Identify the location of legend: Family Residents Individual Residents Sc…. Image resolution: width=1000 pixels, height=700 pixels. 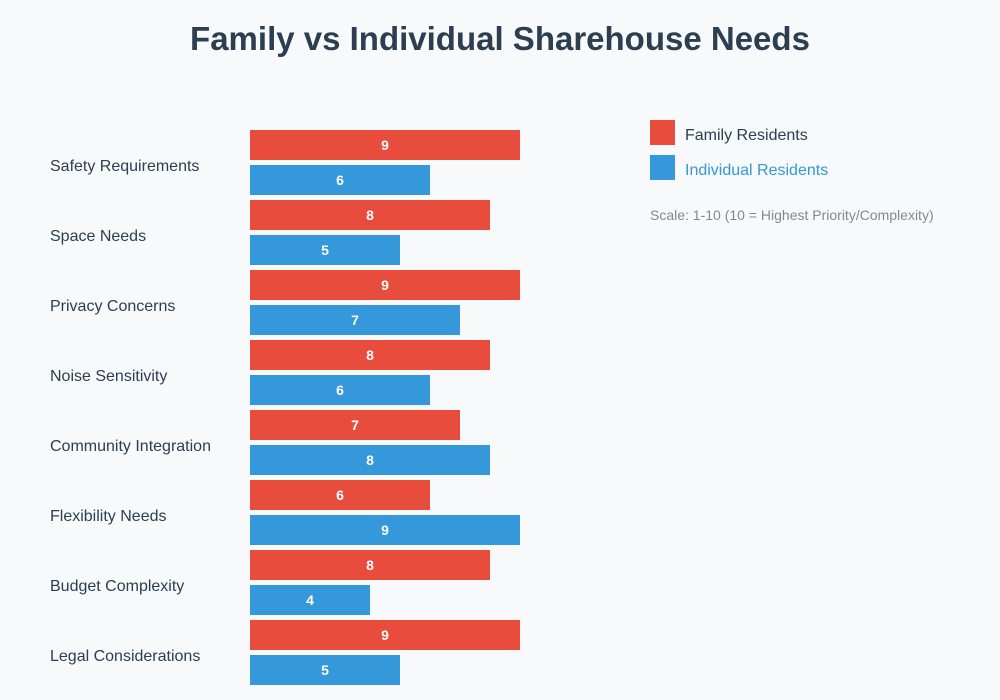
(792, 171).